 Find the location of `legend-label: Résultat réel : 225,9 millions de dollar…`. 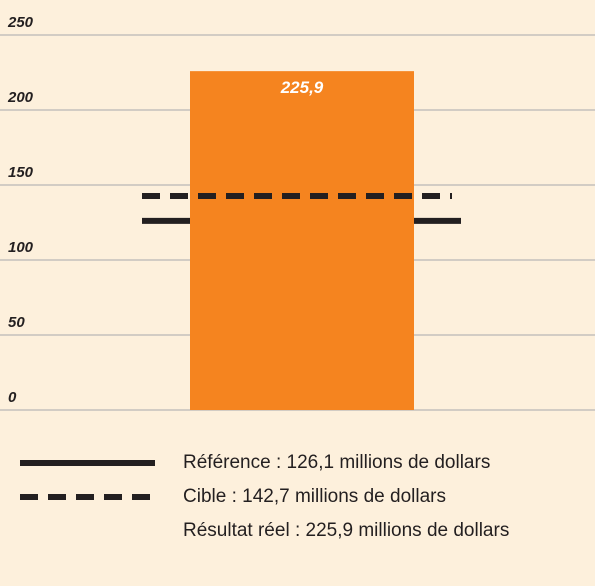

legend-label: Résultat réel : 225,9 millions de dollar… is located at coordinates (346, 530).